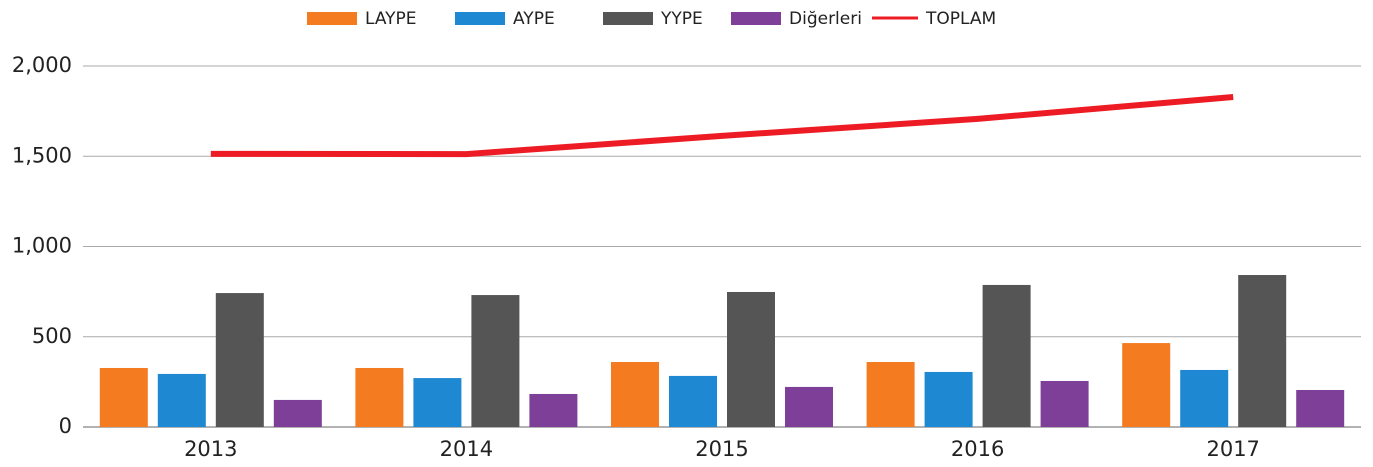 This screenshot has height=467, width=1373. I want to click on x-tick-label: 2016, so click(977, 449).